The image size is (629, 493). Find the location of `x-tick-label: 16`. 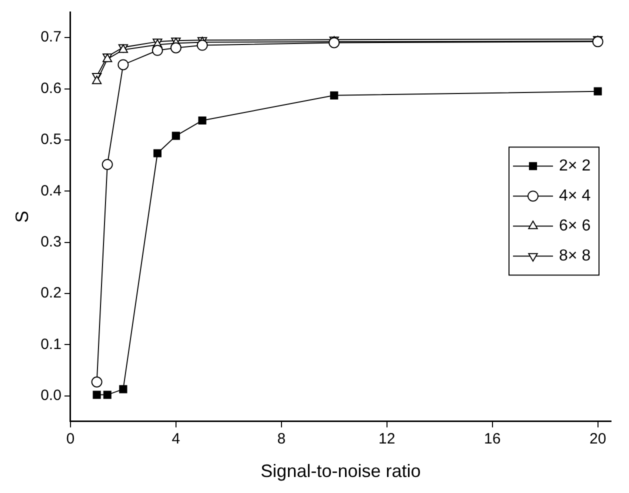

x-tick-label: 16 is located at coordinates (492, 439).